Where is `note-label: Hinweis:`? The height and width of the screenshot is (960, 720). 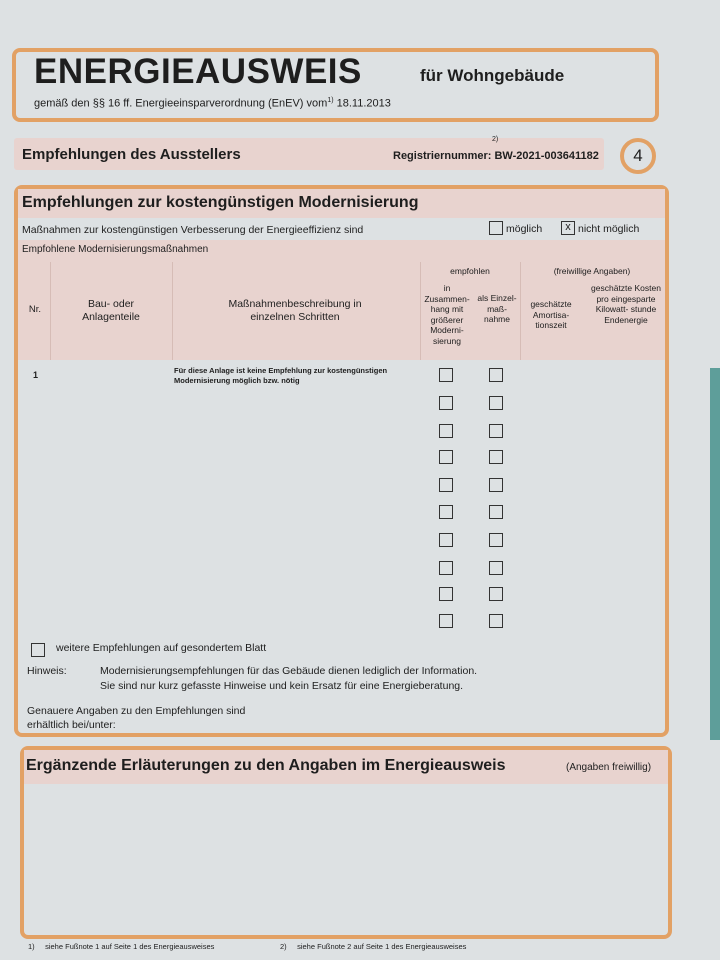 note-label: Hinweis: is located at coordinates (47, 671).